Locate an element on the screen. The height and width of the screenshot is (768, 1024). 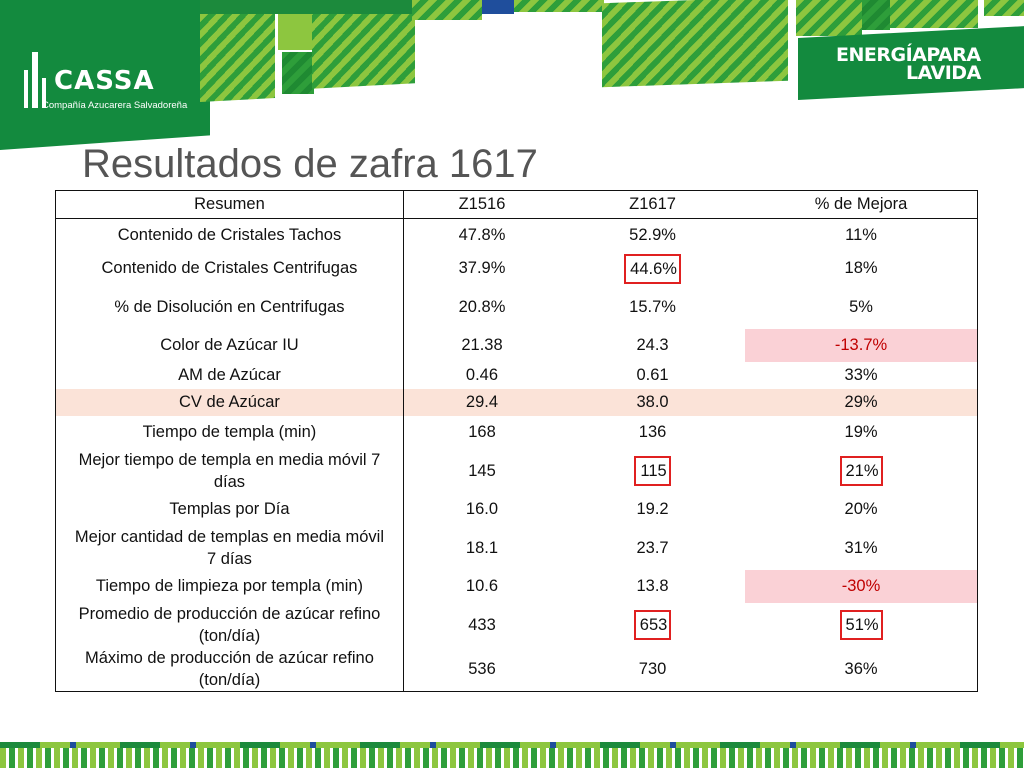
row-label: CV de Azúcar is located at coordinates (229, 402).